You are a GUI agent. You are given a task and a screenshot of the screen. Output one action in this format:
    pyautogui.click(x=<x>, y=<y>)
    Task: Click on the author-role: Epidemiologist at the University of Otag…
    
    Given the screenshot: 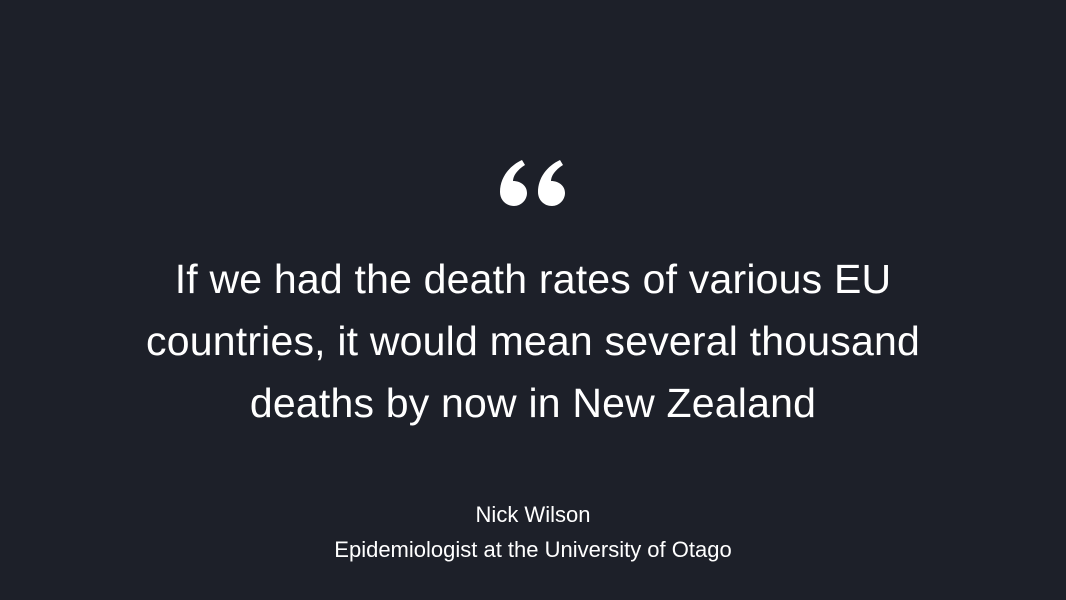 What is the action you would take?
    pyautogui.click(x=533, y=549)
    